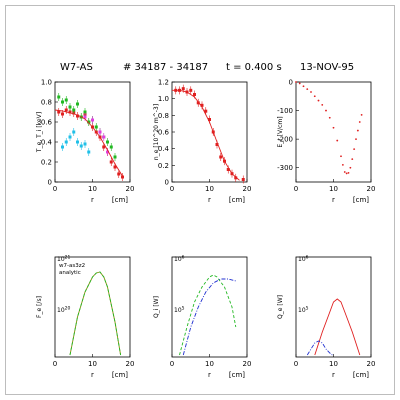 The image size is (400, 400). Describe the element at coordinates (254, 67) in the screenshot. I see `header-time: t = 0.400 s` at that location.